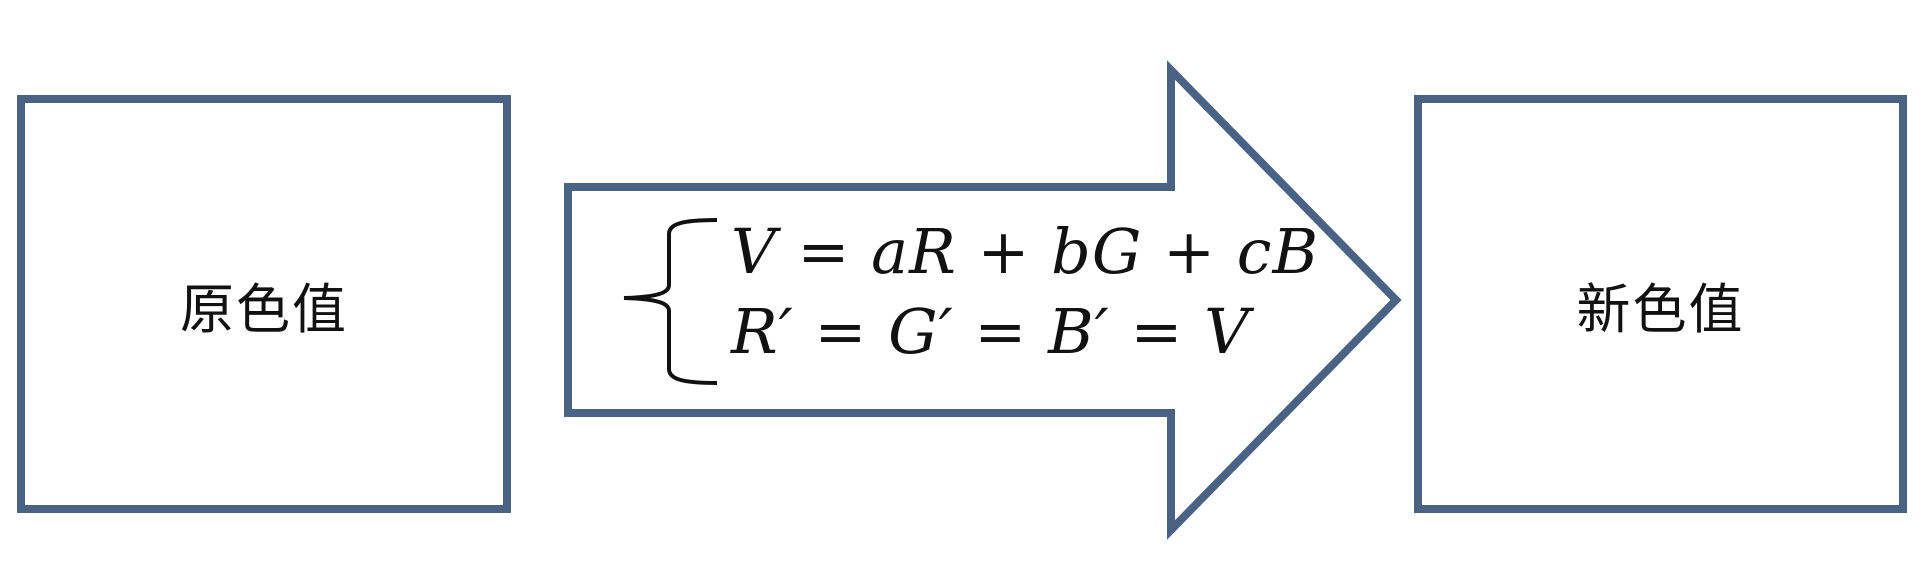  What do you see at coordinates (1660, 309) in the screenshot?
I see `target-color-label: 新色值` at bounding box center [1660, 309].